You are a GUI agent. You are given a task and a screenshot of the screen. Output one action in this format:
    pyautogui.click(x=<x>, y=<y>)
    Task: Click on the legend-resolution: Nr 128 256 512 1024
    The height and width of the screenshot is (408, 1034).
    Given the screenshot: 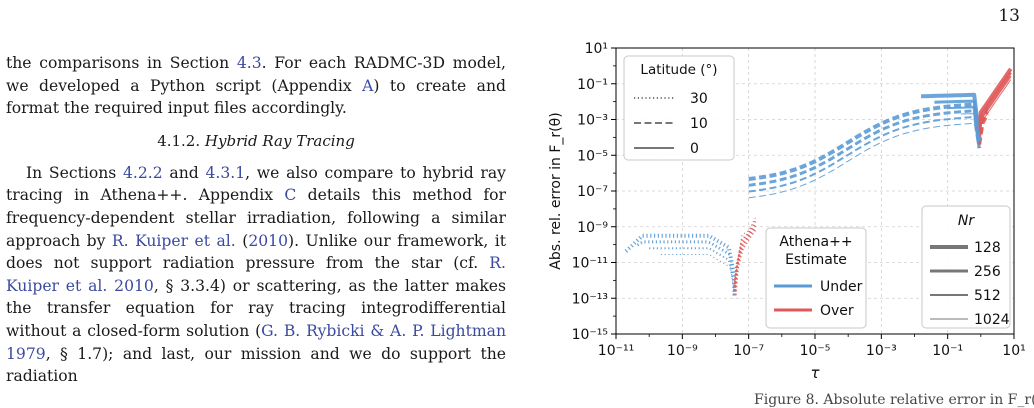 What is the action you would take?
    pyautogui.click(x=966, y=267)
    